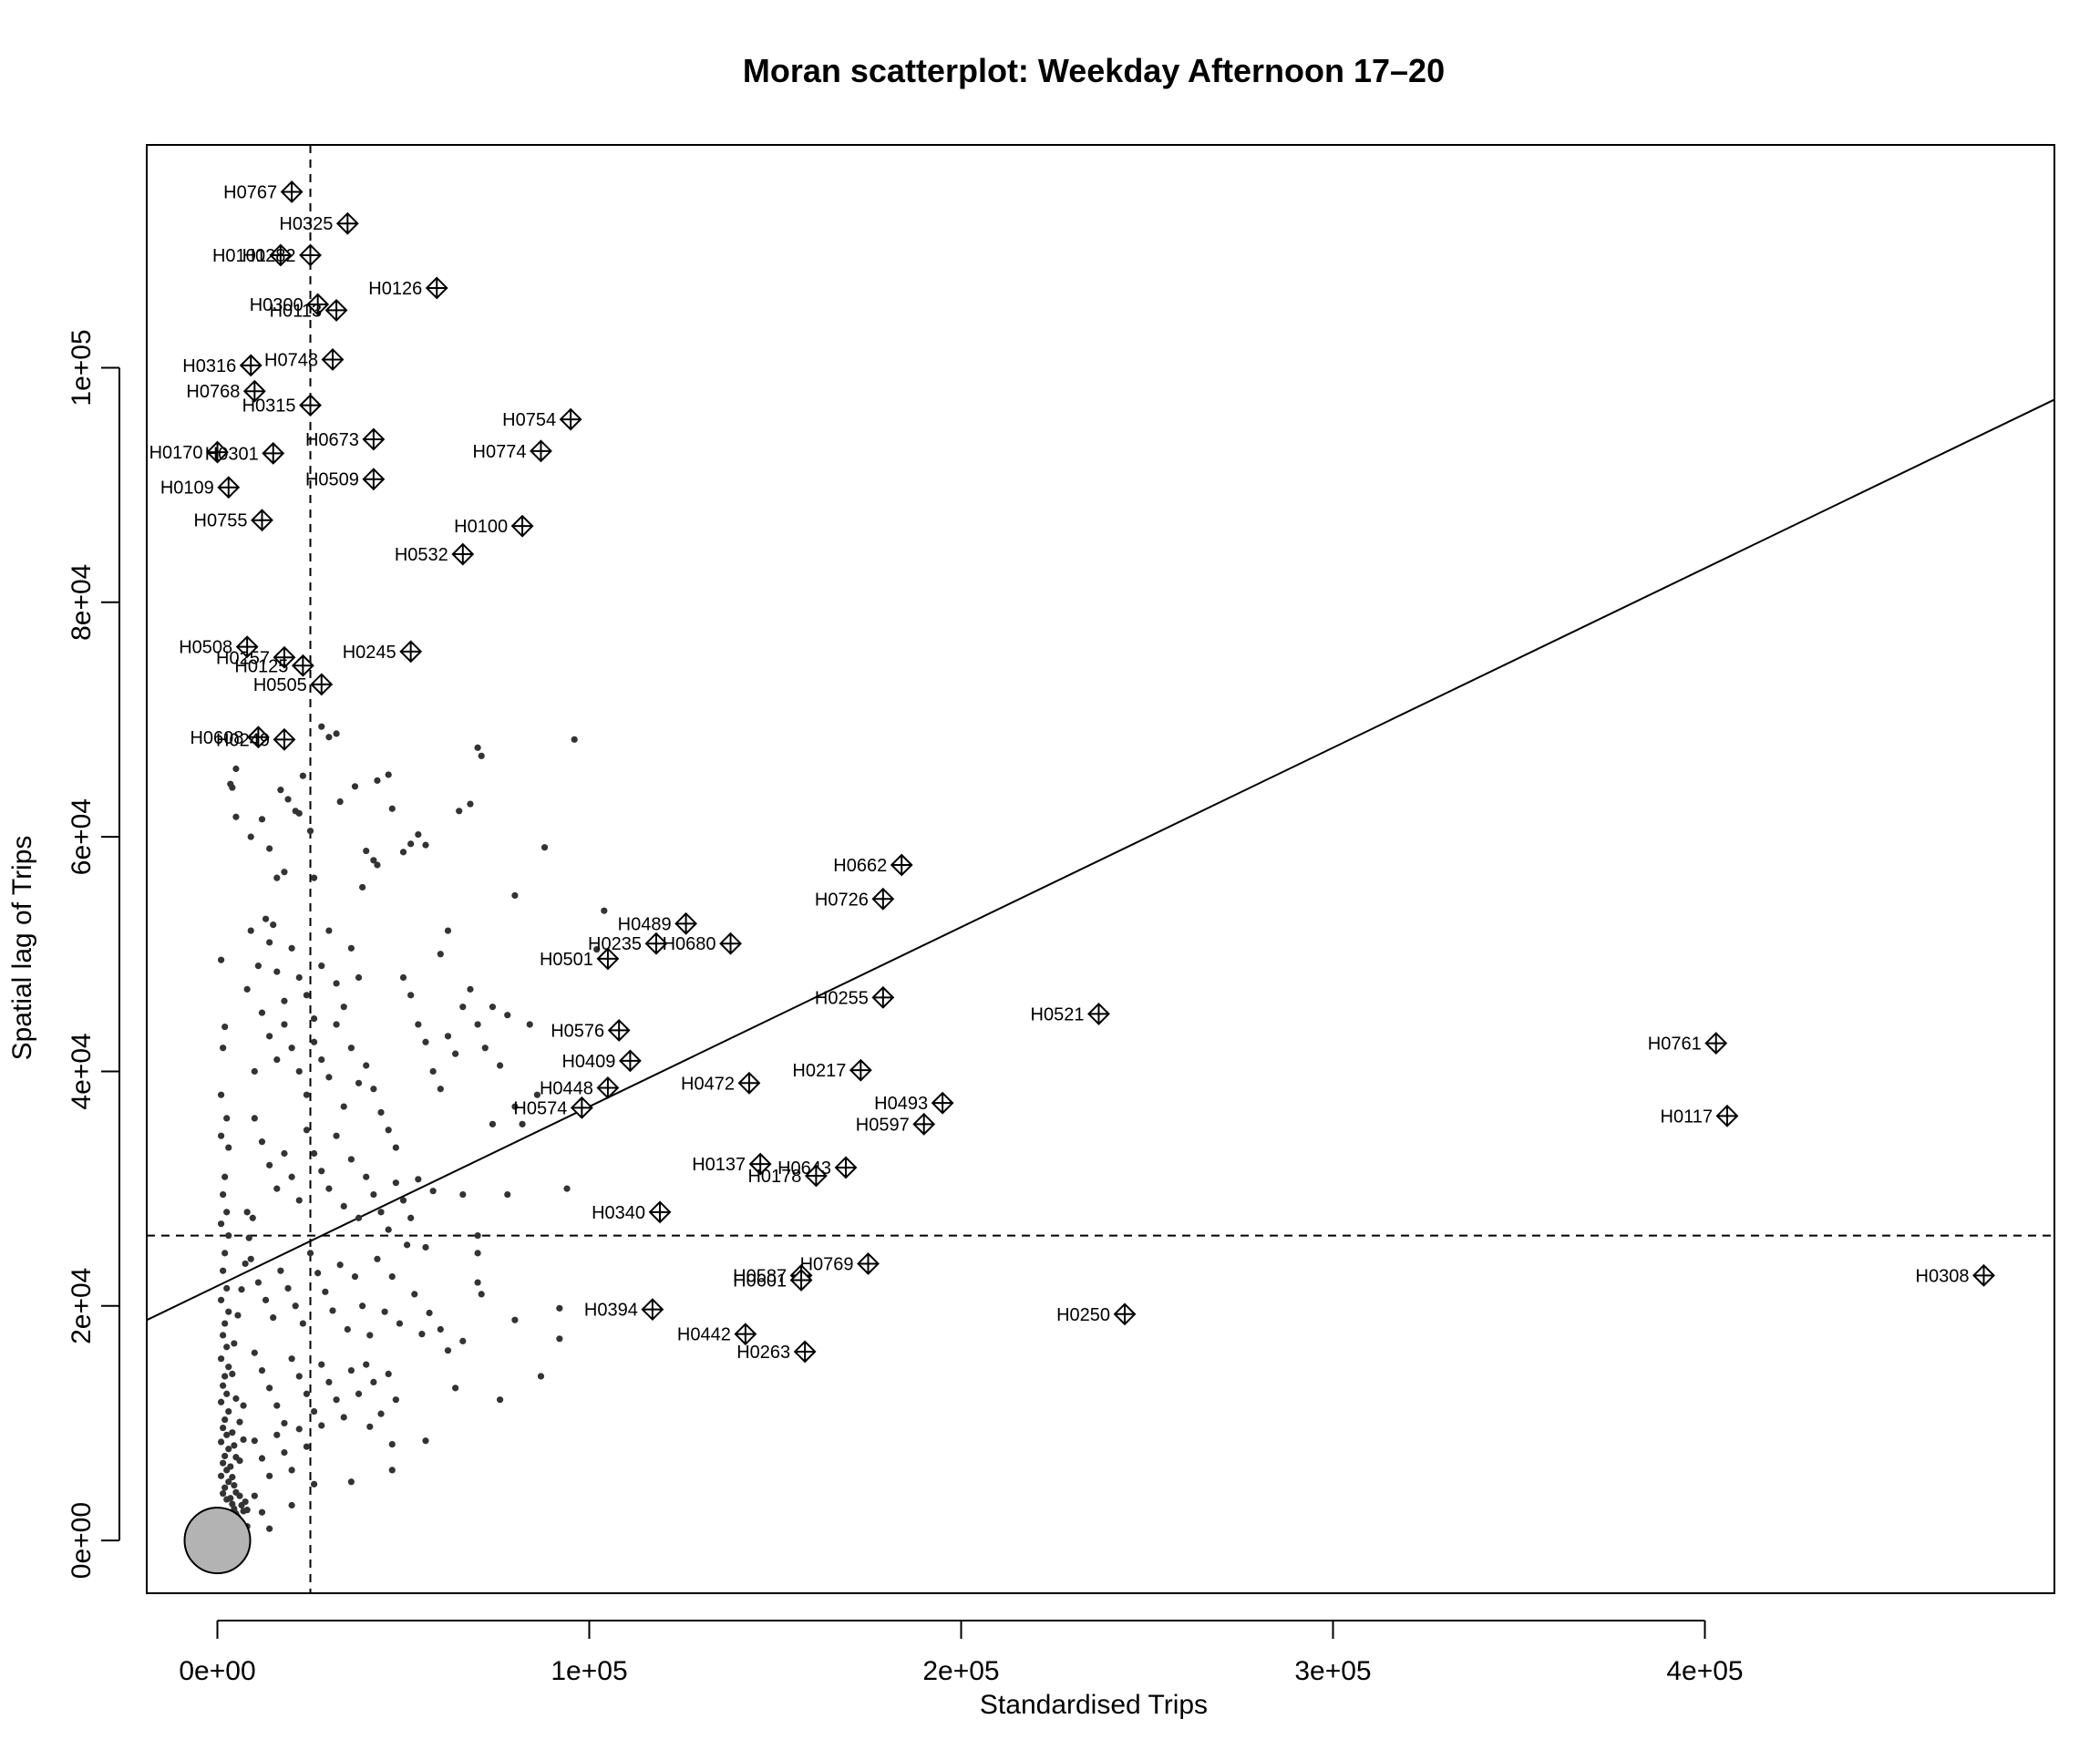 The width and height of the screenshot is (2100, 1750). What do you see at coordinates (819, 1071) in the screenshot?
I see `influential-point-label: H0217` at bounding box center [819, 1071].